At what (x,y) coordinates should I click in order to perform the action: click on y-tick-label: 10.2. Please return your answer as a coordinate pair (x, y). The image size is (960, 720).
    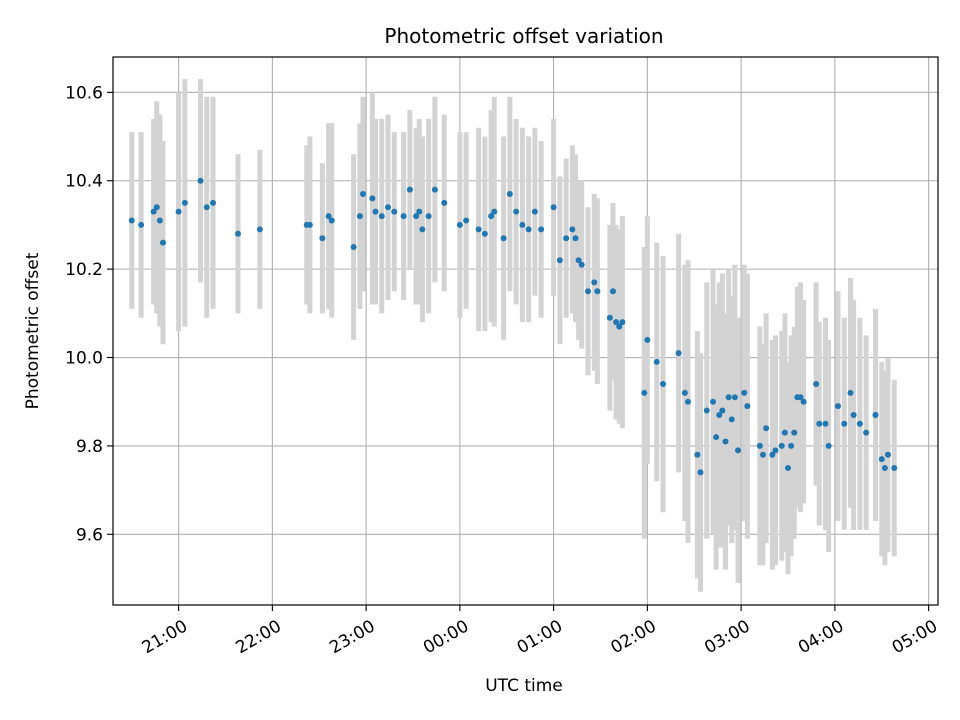
    Looking at the image, I should click on (84, 270).